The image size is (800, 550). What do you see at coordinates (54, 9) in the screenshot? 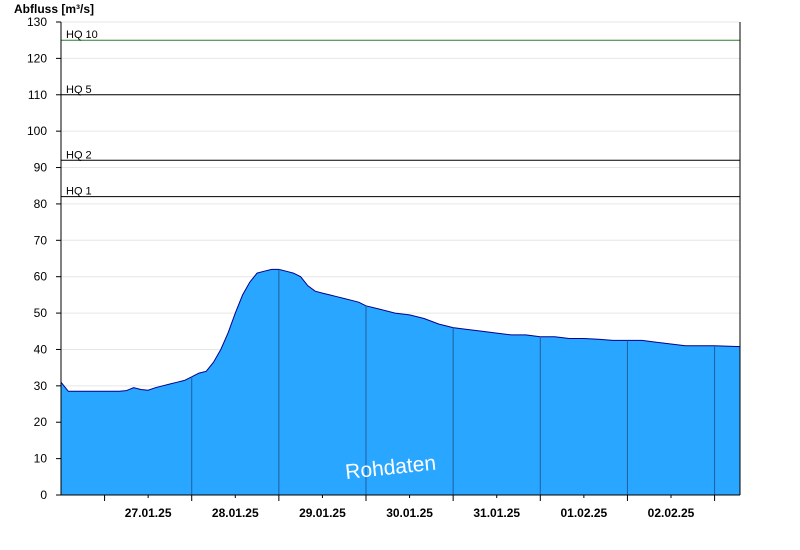
I see `y-axis-label: Abfluss [m³/s]` at bounding box center [54, 9].